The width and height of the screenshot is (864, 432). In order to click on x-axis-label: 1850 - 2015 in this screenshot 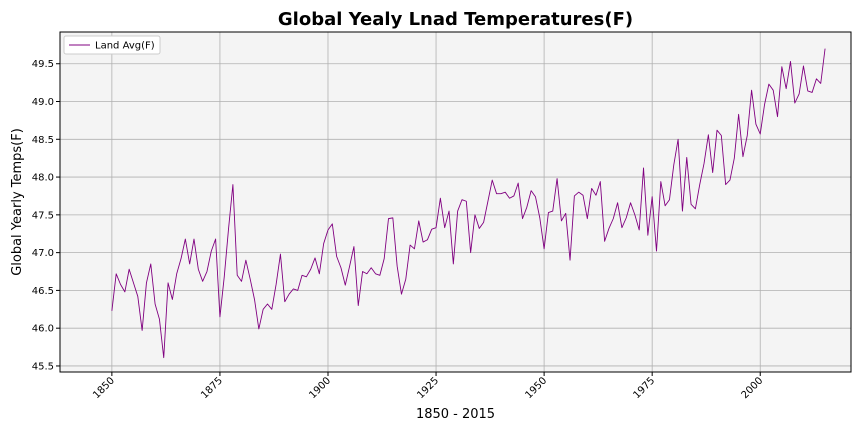, I will do `click(455, 414)`.